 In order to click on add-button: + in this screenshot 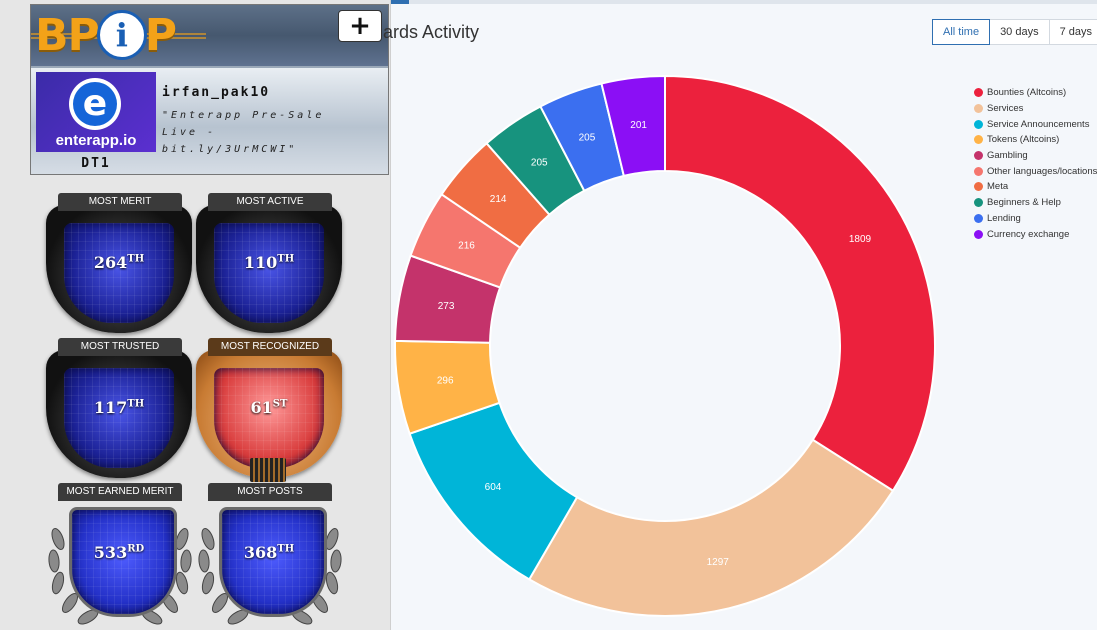, I will do `click(360, 26)`.